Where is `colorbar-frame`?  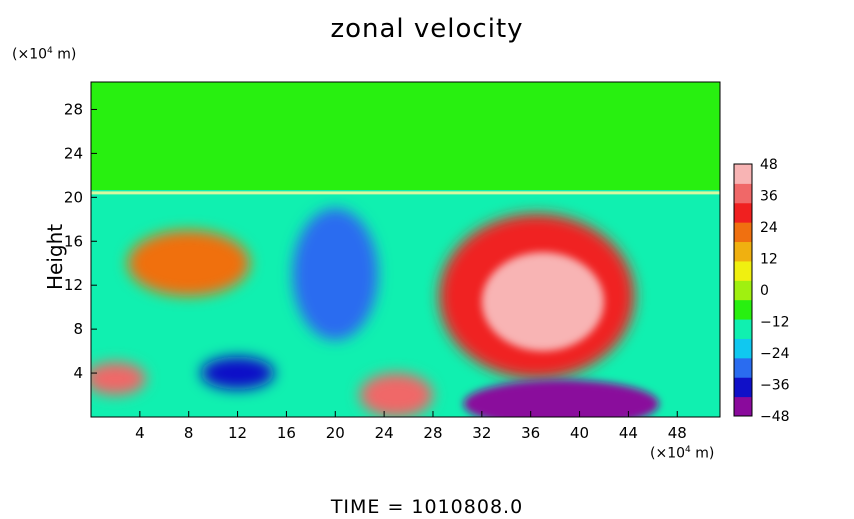 colorbar-frame is located at coordinates (743, 290).